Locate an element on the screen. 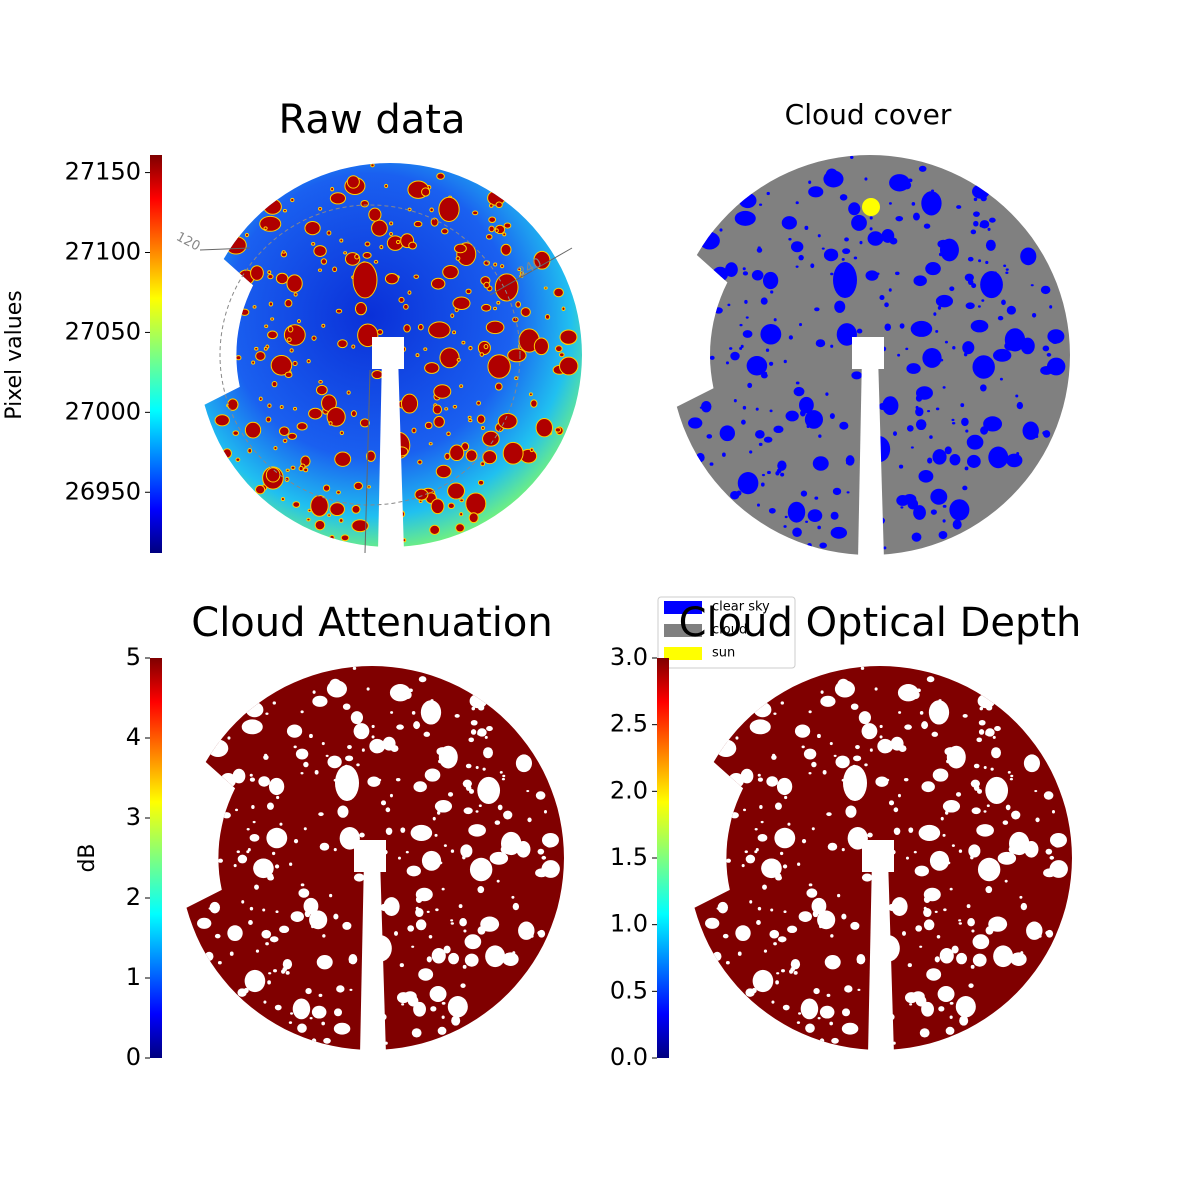  mount-arm is located at coordinates (373, 956).